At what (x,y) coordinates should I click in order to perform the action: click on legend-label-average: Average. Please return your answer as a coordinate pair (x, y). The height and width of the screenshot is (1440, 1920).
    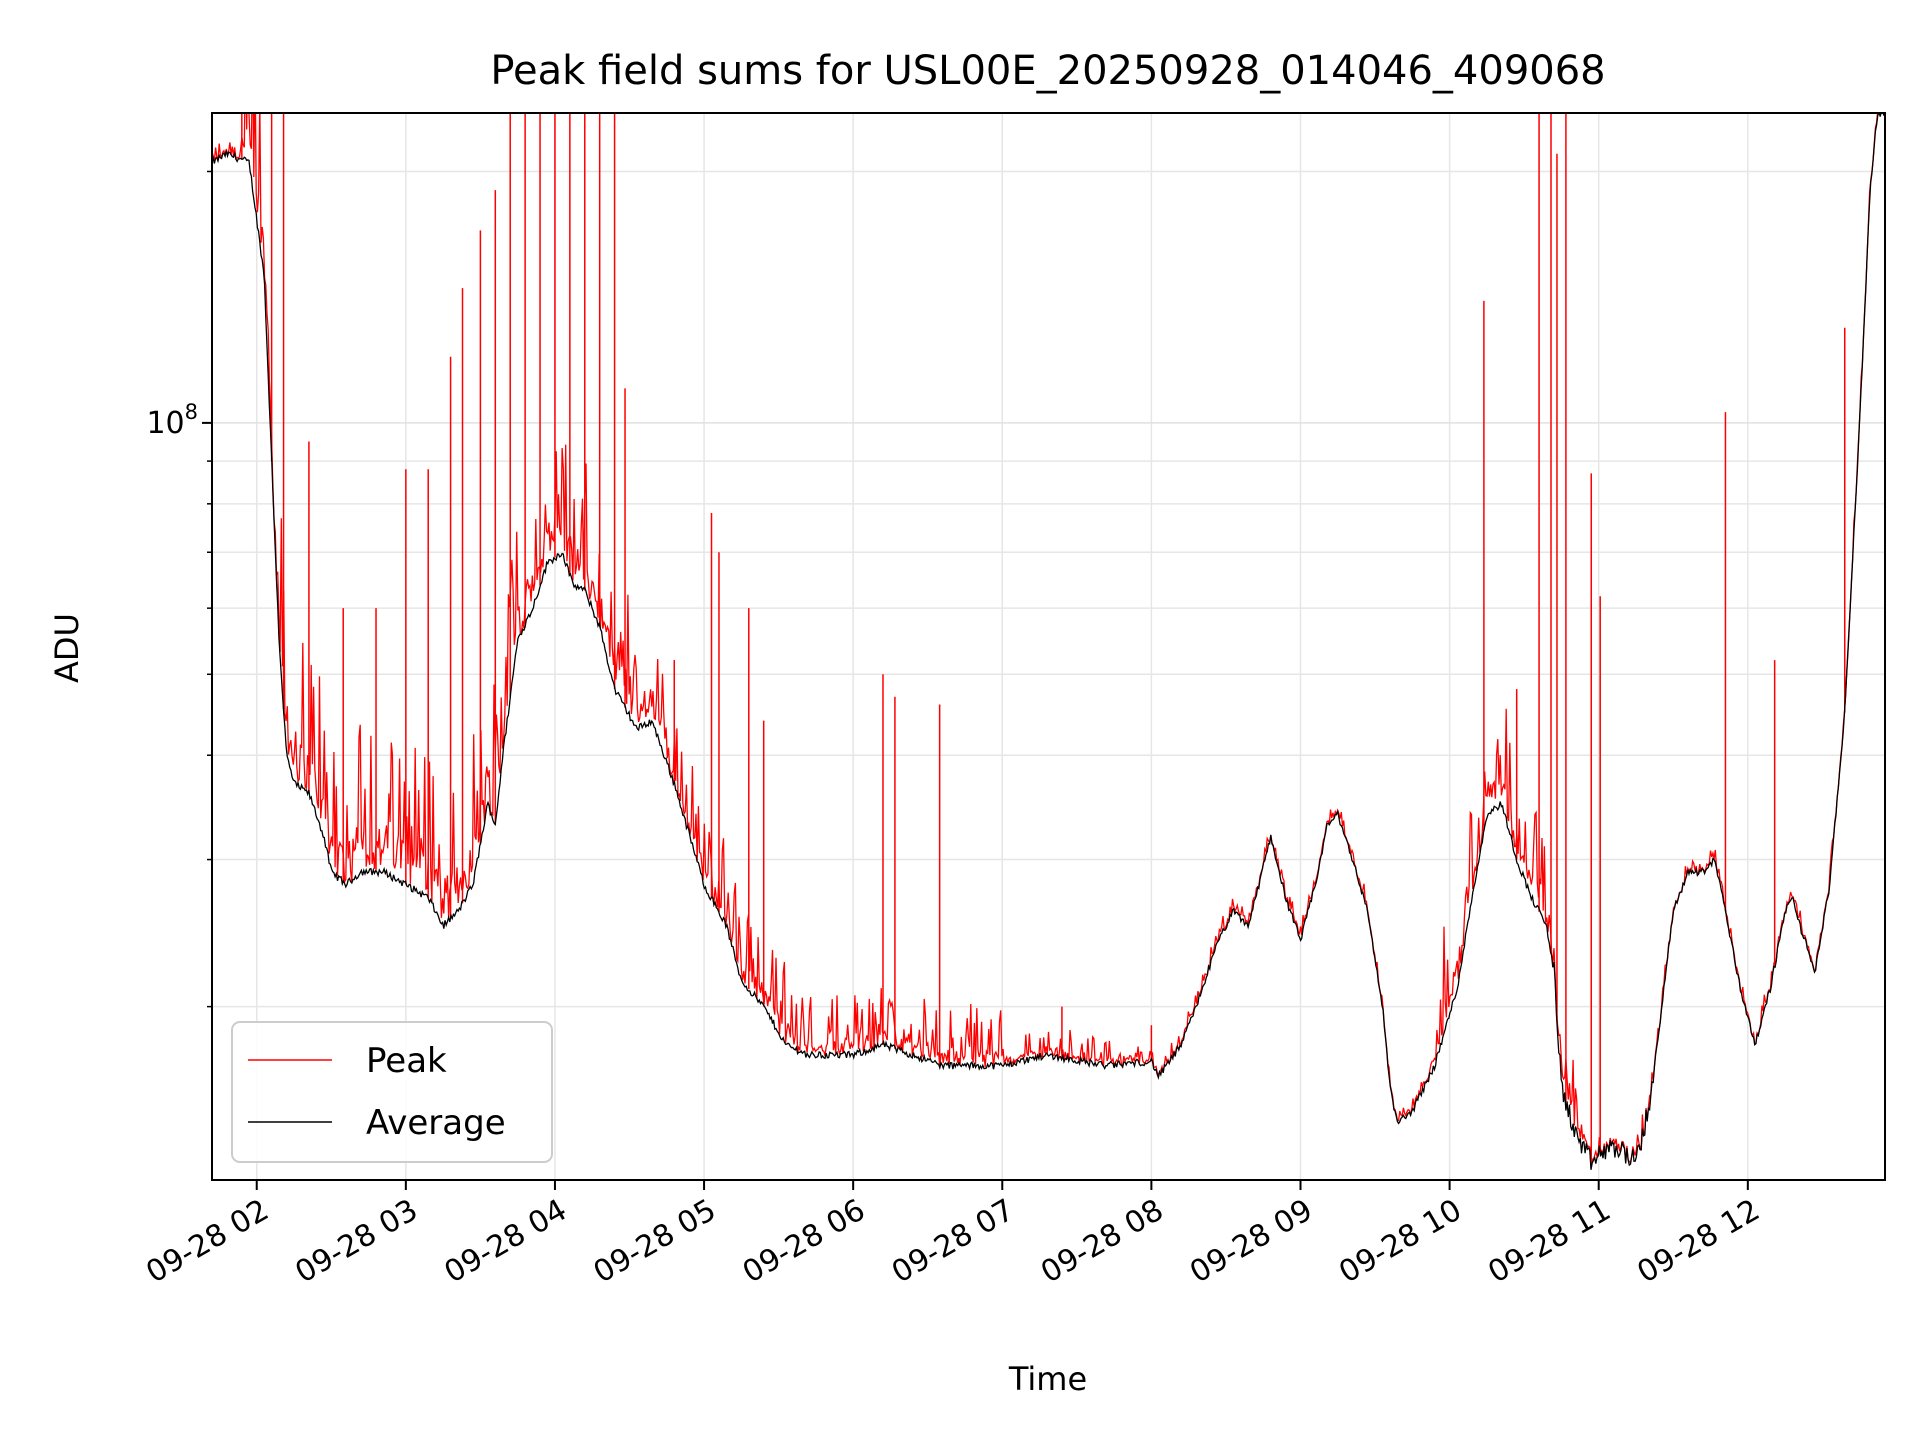
    Looking at the image, I should click on (436, 1123).